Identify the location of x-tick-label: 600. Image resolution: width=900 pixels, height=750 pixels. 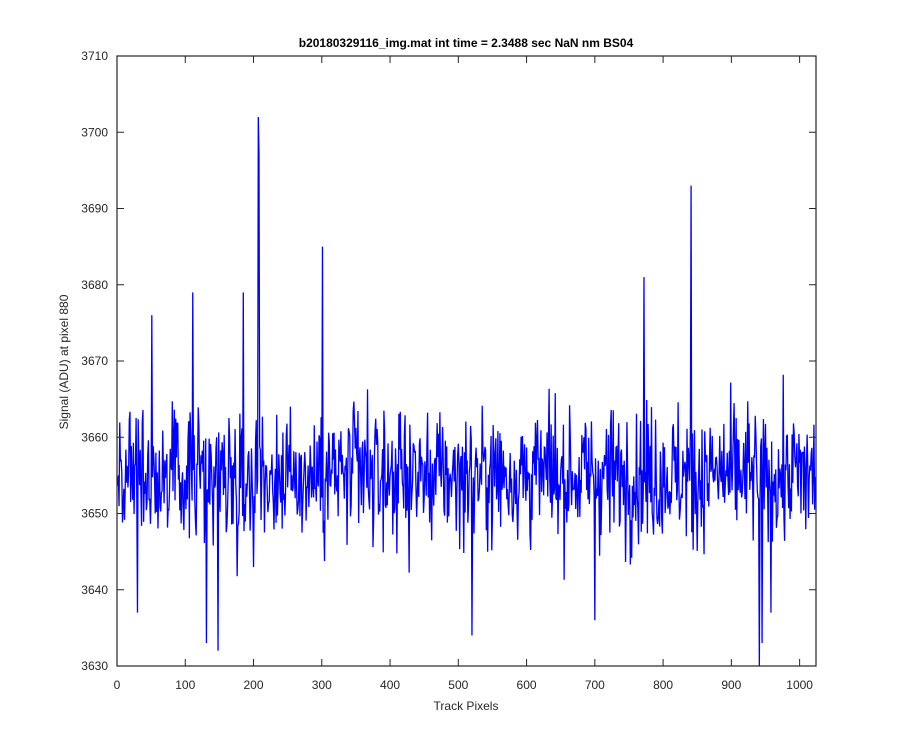
(527, 685).